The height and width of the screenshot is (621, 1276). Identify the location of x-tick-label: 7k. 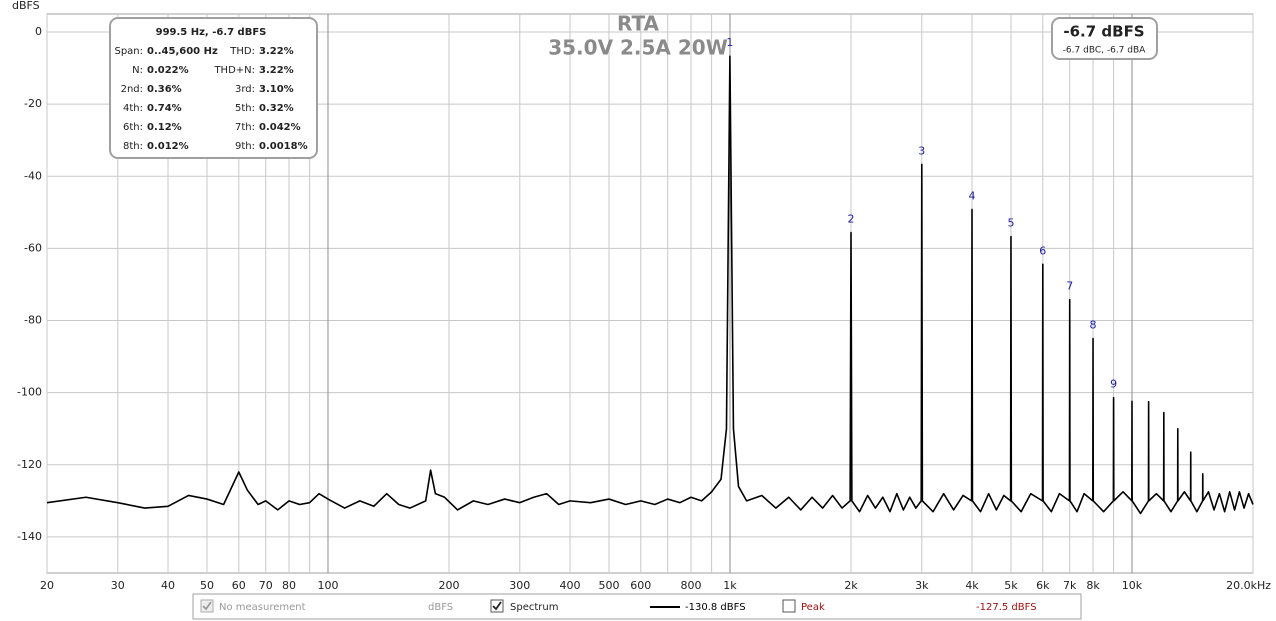
(1070, 585).